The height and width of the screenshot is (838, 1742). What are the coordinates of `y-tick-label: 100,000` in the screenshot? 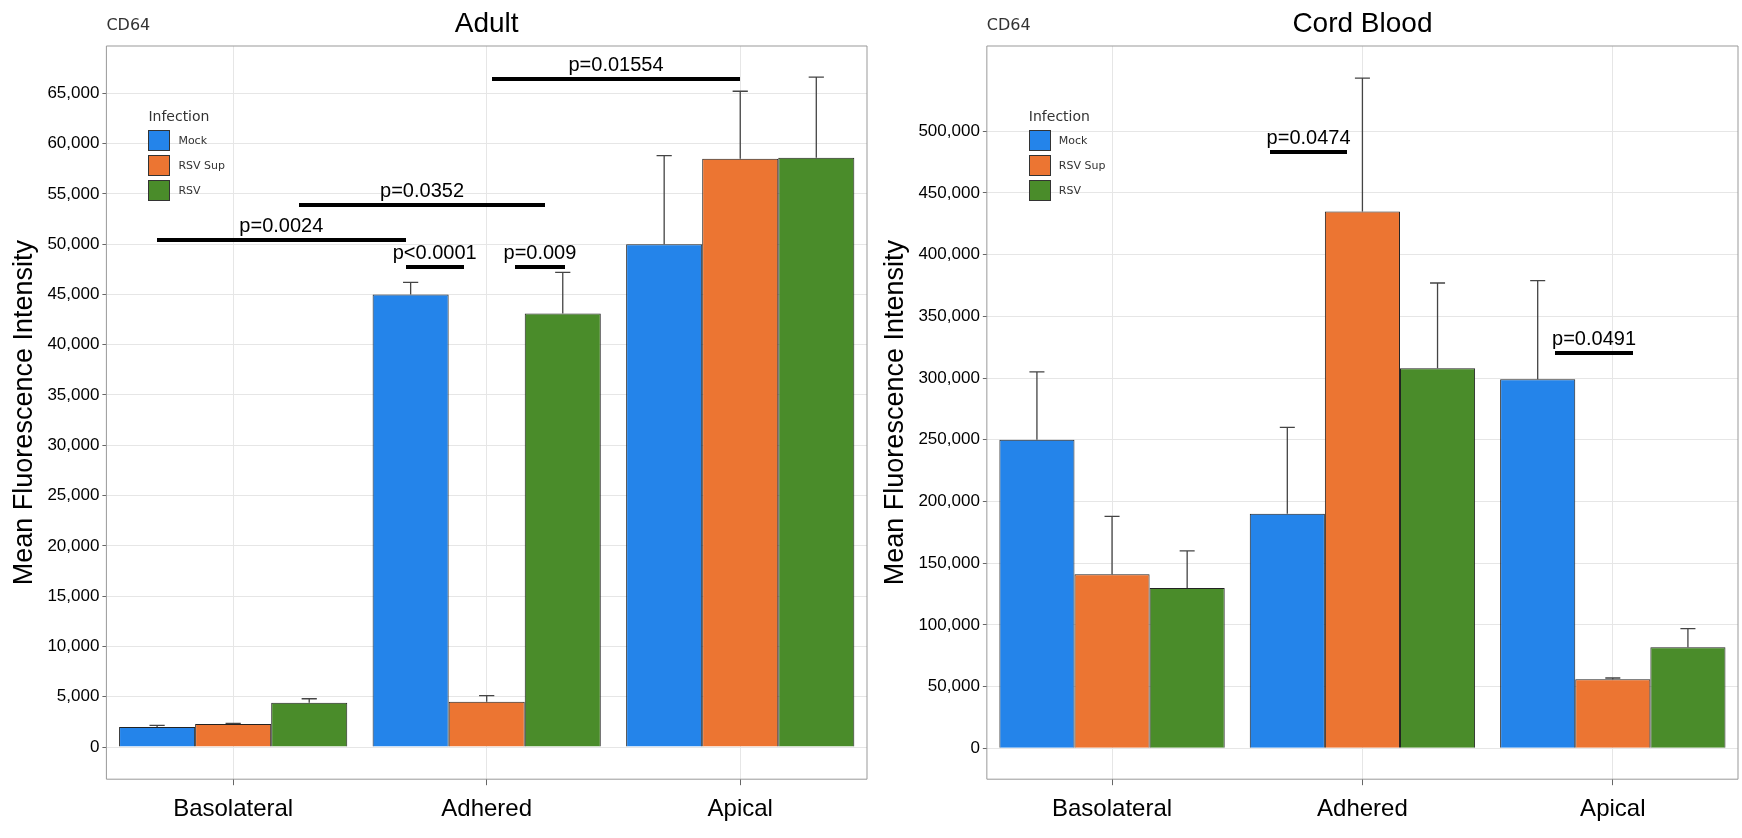 It's located at (949, 624).